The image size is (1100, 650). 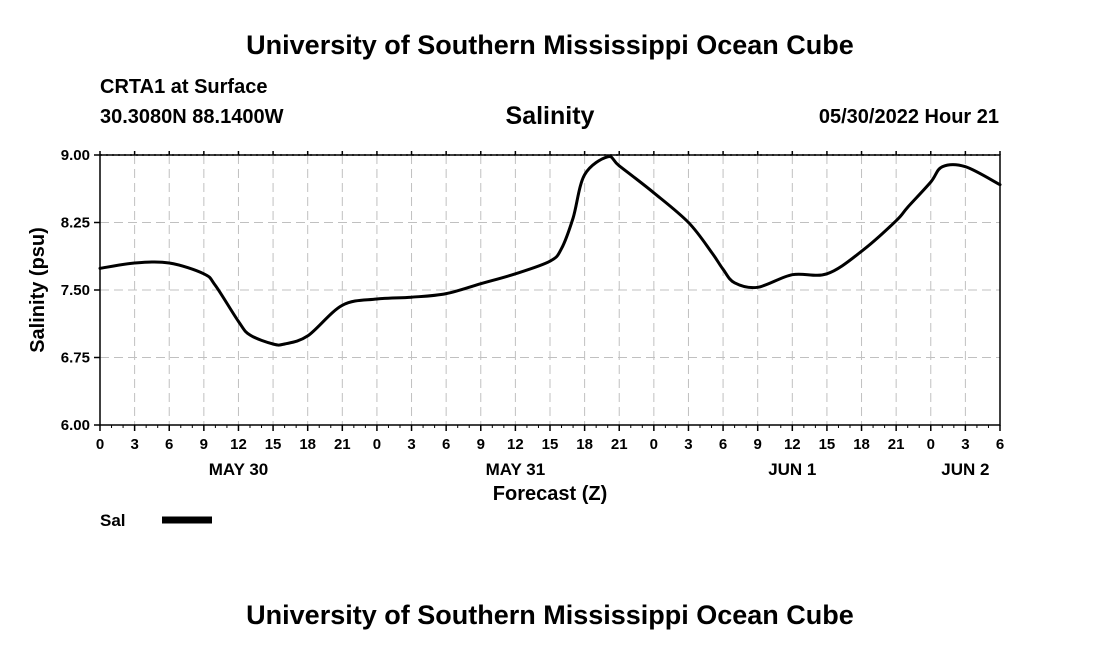 I want to click on y-axis-title: Salinity (psu), so click(x=38, y=290).